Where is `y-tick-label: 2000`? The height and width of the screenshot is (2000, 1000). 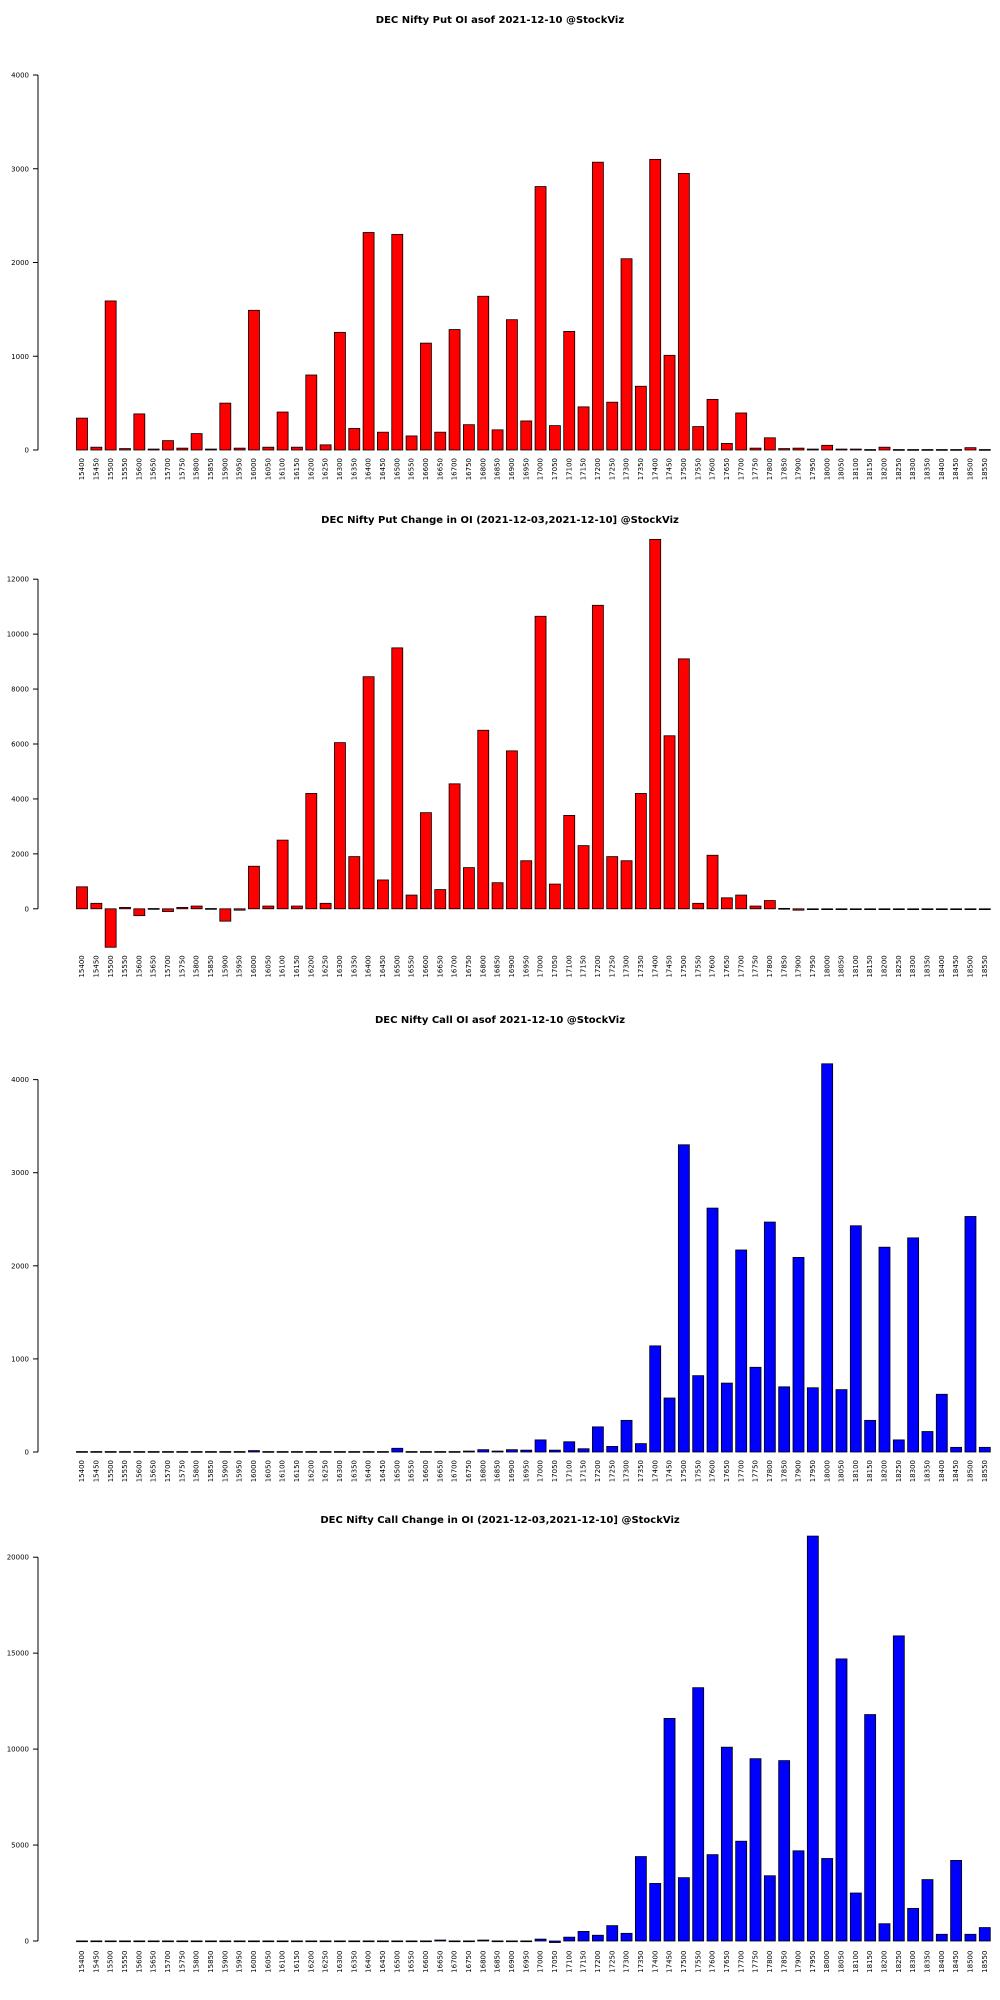 y-tick-label: 2000 is located at coordinates (20, 854).